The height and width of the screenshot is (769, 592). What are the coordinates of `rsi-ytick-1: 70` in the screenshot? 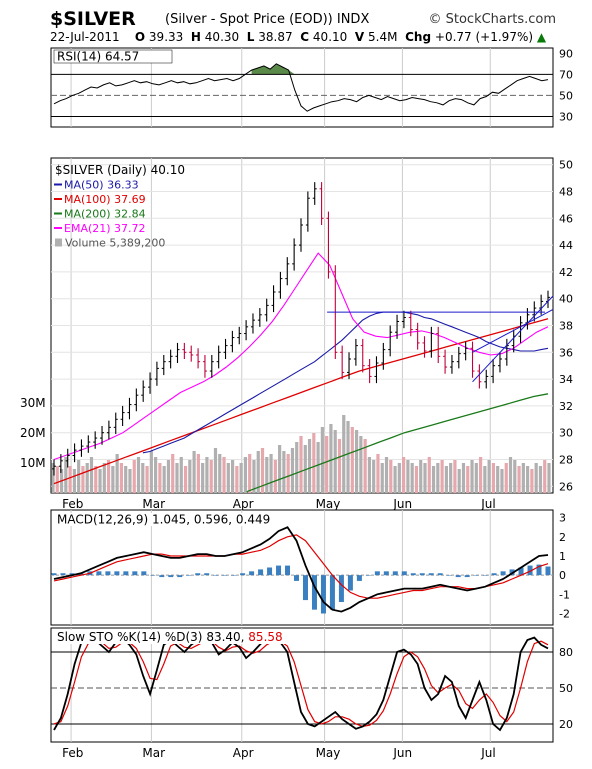 It's located at (566, 74).